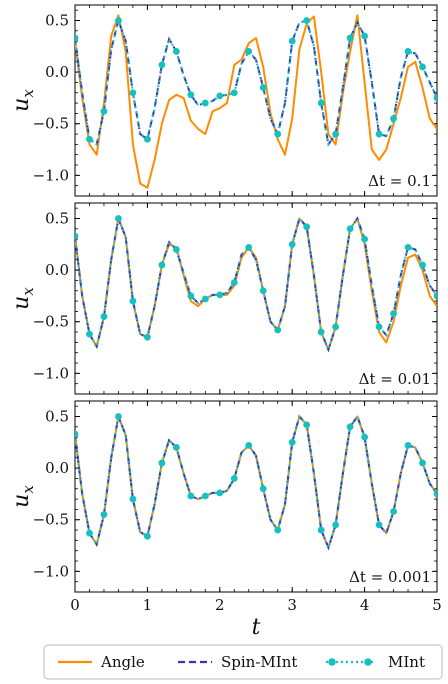 The width and height of the screenshot is (448, 684). Describe the element at coordinates (75, 605) in the screenshot. I see `x-tick-label: 0` at that location.